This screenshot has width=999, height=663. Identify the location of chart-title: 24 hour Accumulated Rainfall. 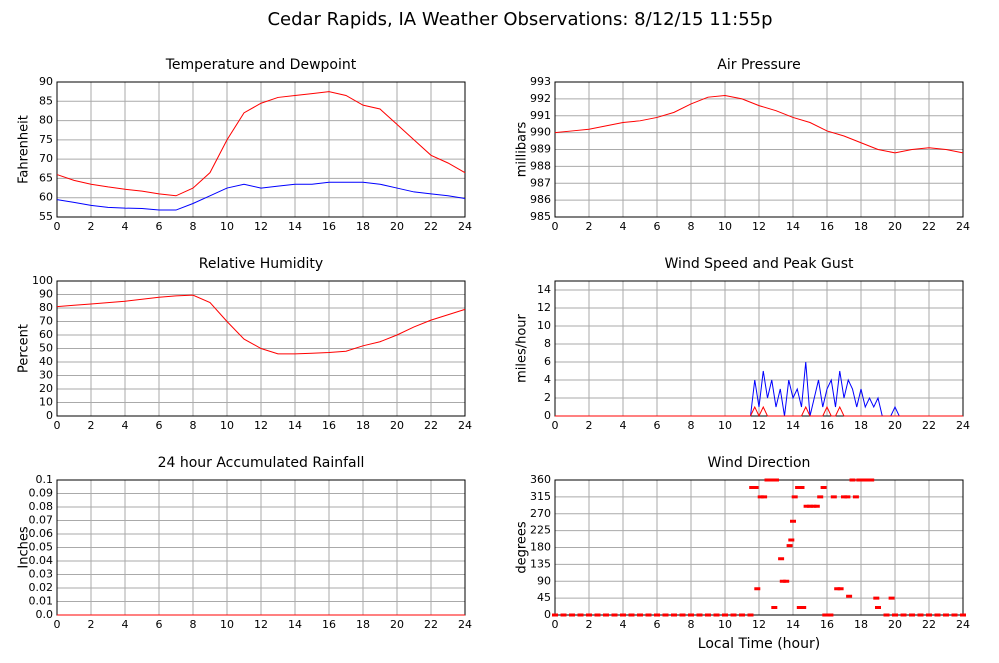
(261, 463).